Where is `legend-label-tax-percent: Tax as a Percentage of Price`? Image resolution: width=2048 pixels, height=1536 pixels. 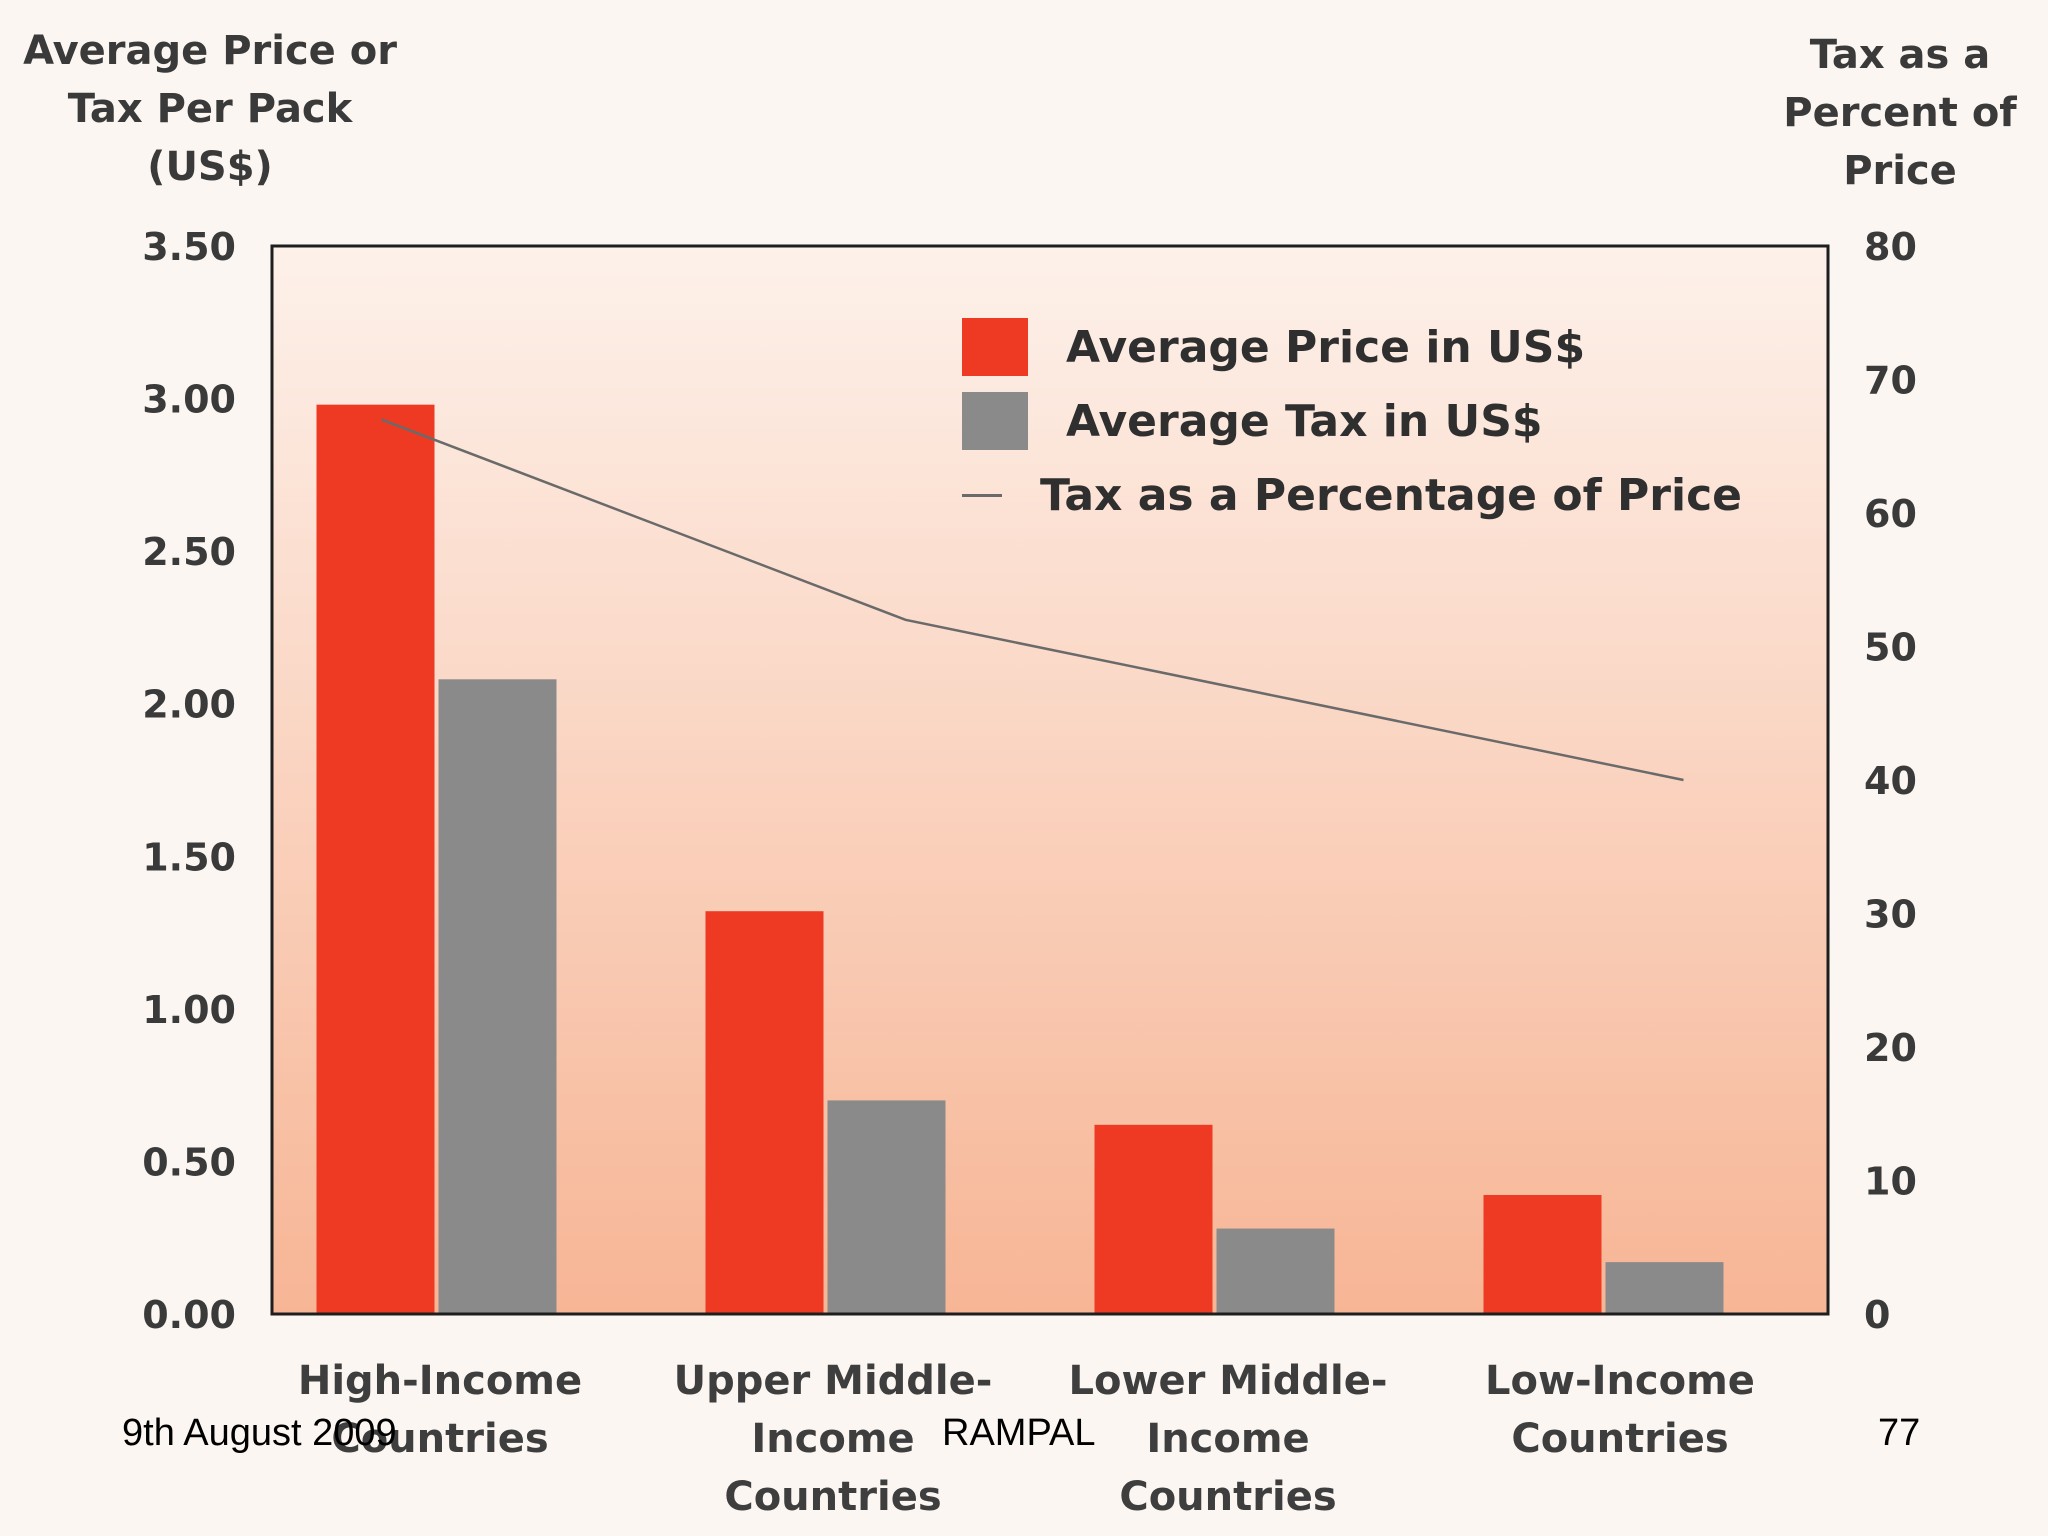 legend-label-tax-percent: Tax as a Percentage of Price is located at coordinates (1390, 495).